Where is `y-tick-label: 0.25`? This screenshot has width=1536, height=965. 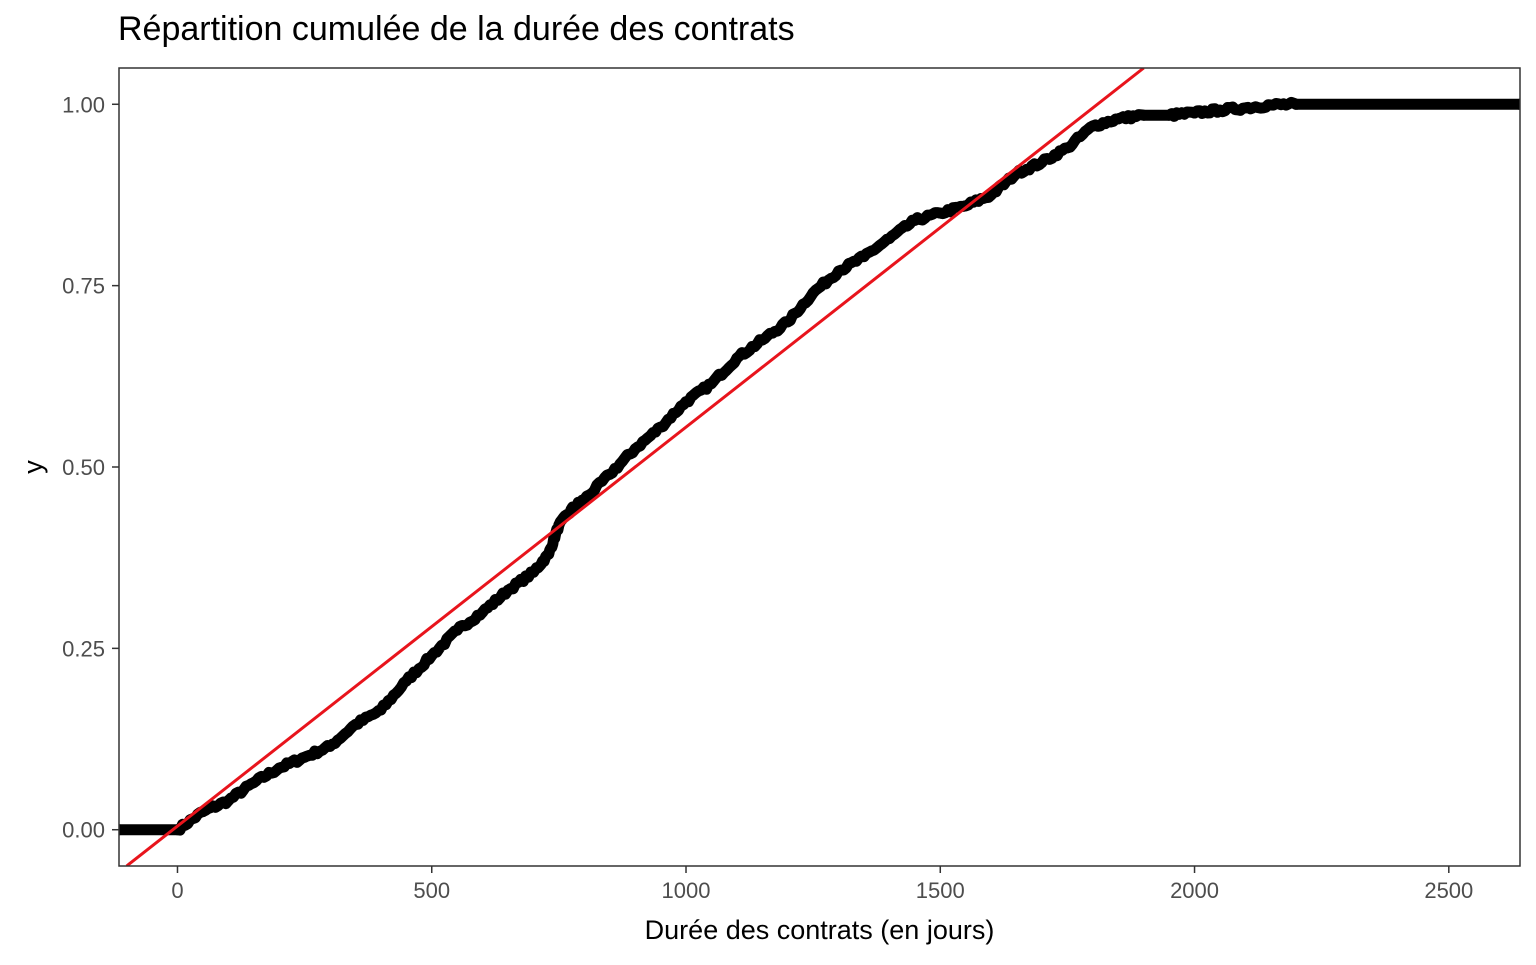 y-tick-label: 0.25 is located at coordinates (83, 648).